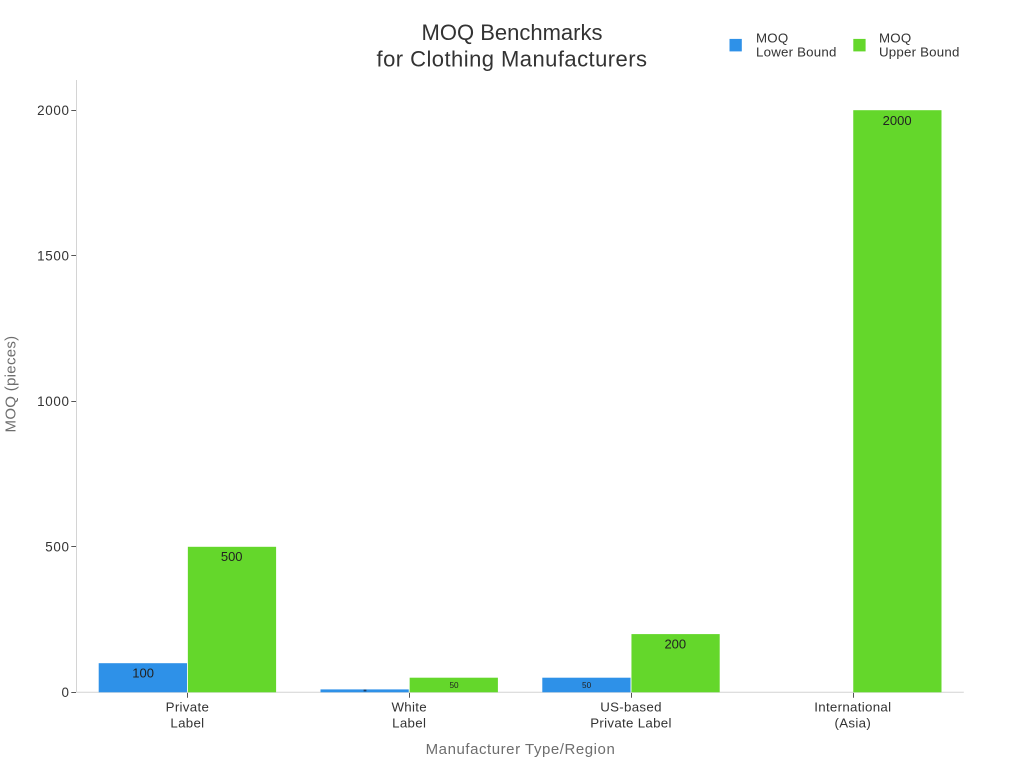 This screenshot has height=773, width=1024. Describe the element at coordinates (631, 723) in the screenshot. I see `svg-text: Private Label` at that location.